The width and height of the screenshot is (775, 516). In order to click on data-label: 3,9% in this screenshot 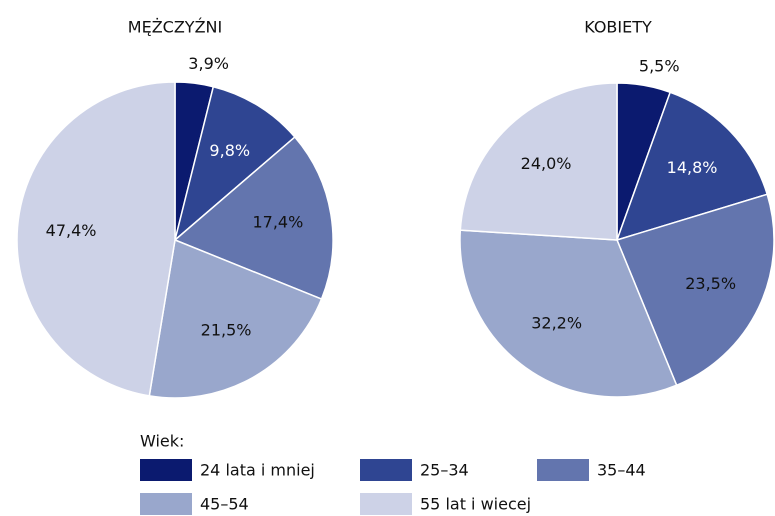, I will do `click(208, 63)`.